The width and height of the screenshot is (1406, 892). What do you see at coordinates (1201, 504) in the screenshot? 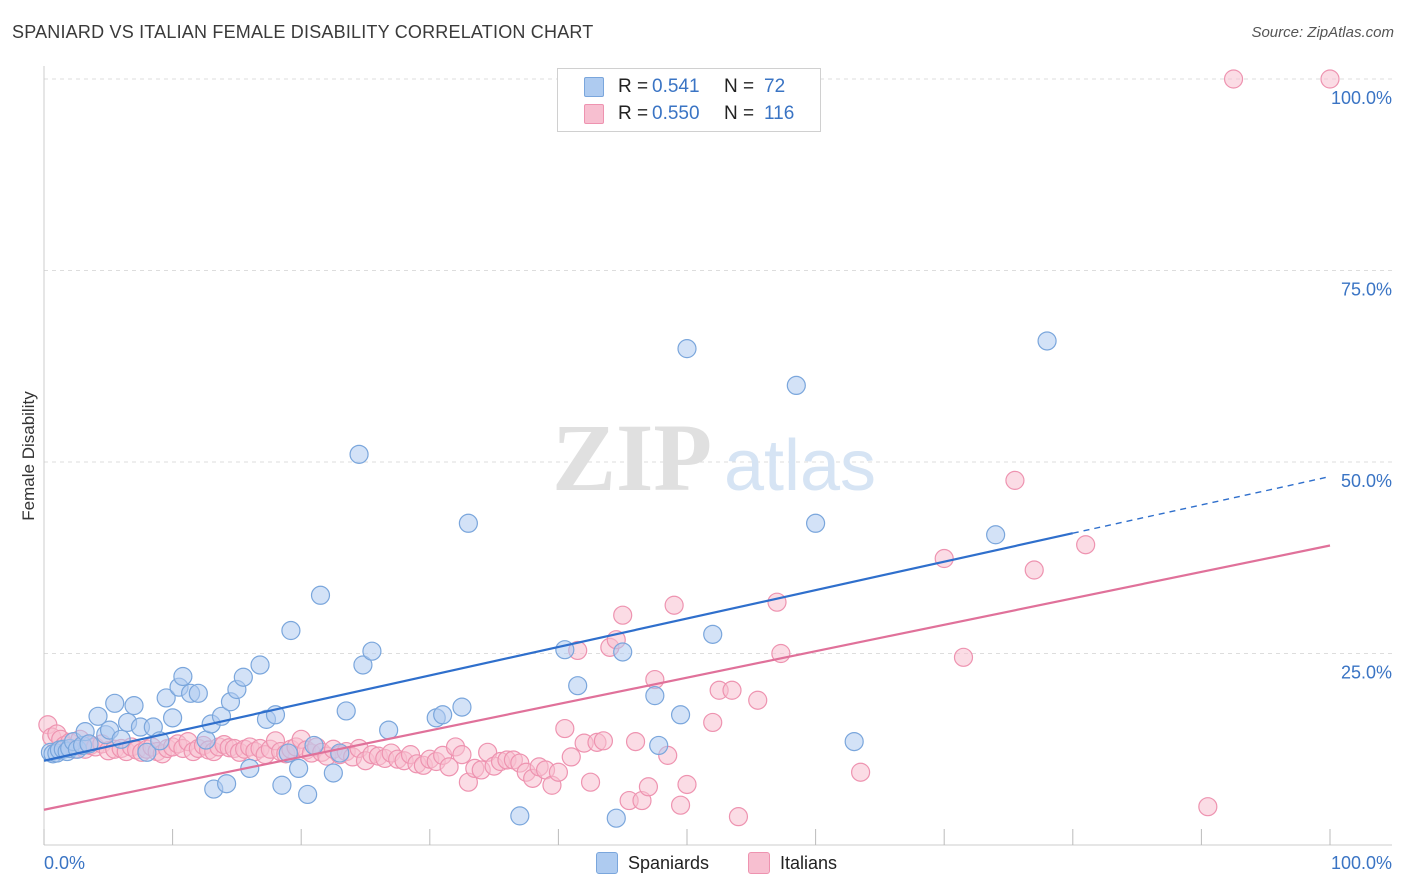
I see `spaniards-trend-extension` at bounding box center [1201, 504].